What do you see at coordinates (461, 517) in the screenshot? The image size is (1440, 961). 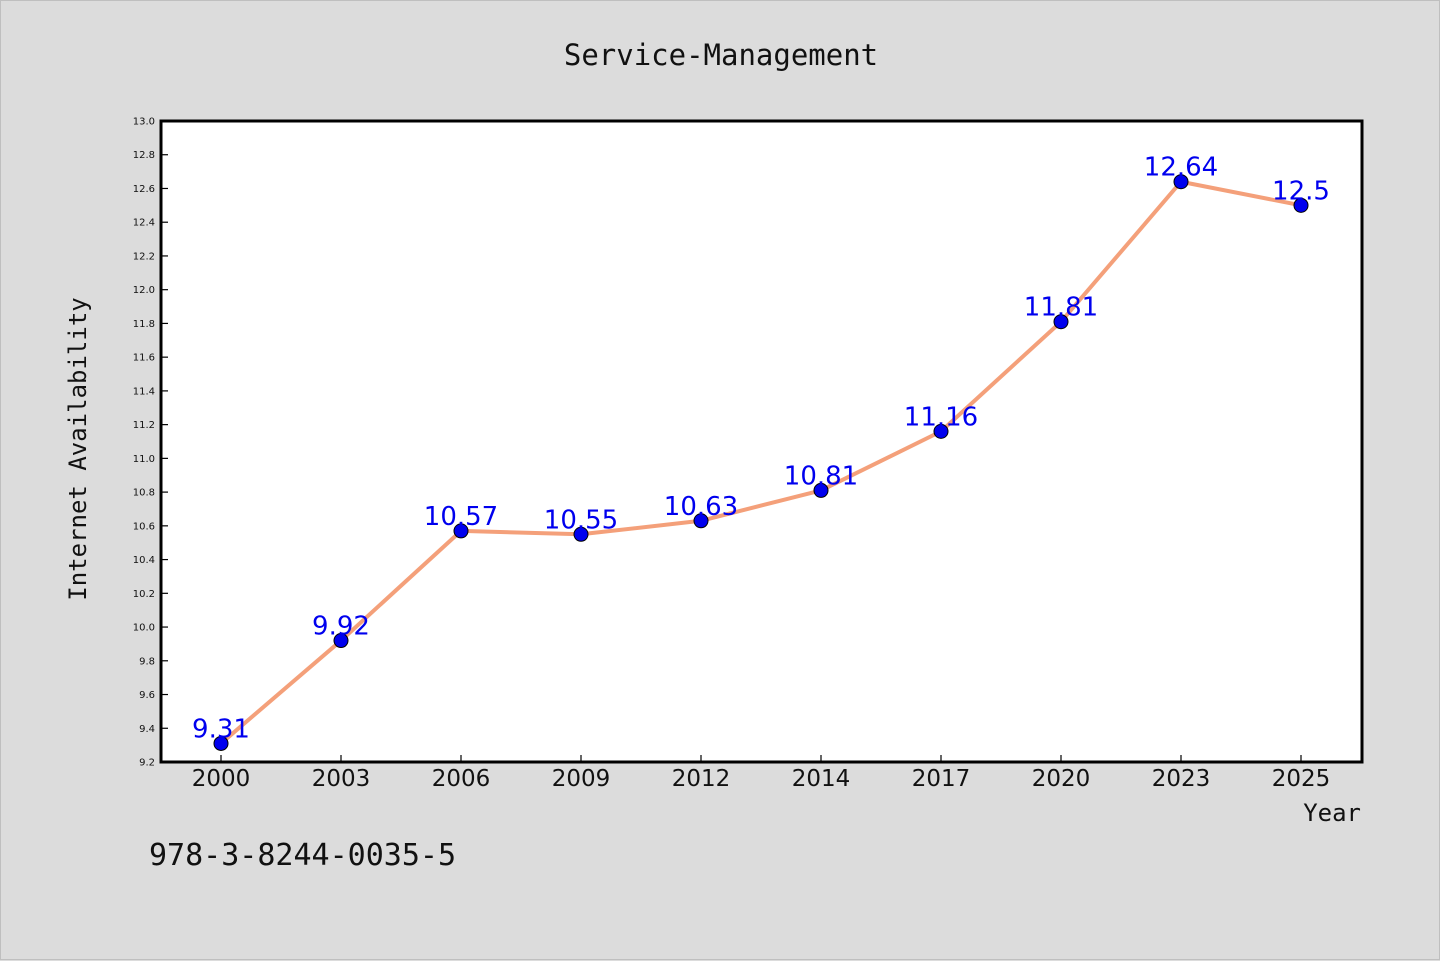 I see `data-label: 10.57` at bounding box center [461, 517].